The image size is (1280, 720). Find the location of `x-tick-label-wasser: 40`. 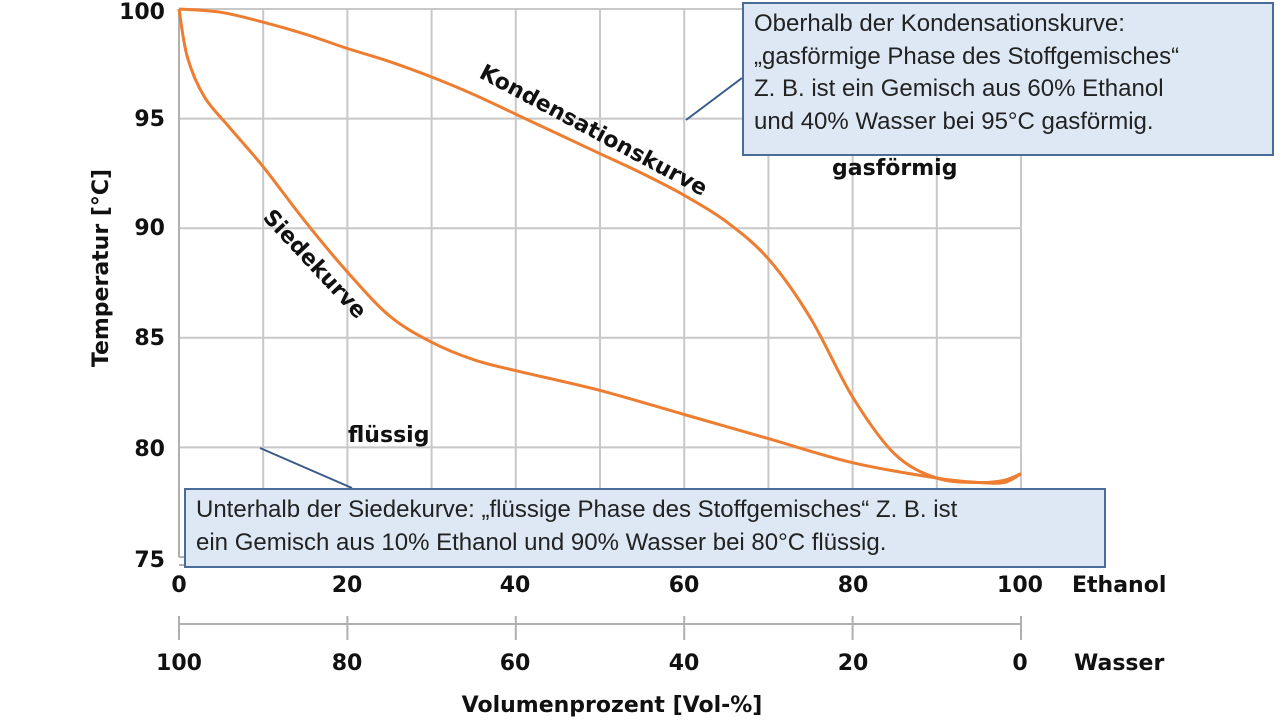

x-tick-label-wasser: 40 is located at coordinates (684, 663).